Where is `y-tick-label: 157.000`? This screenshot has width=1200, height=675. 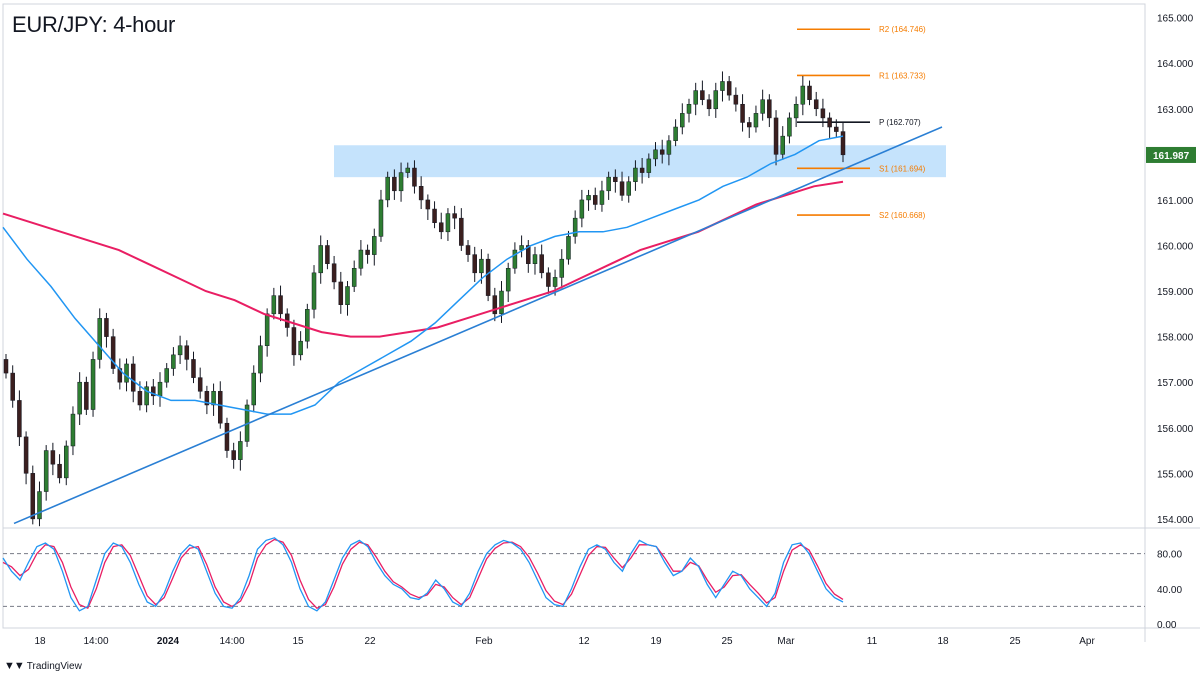
y-tick-label: 157.000 is located at coordinates (1175, 383).